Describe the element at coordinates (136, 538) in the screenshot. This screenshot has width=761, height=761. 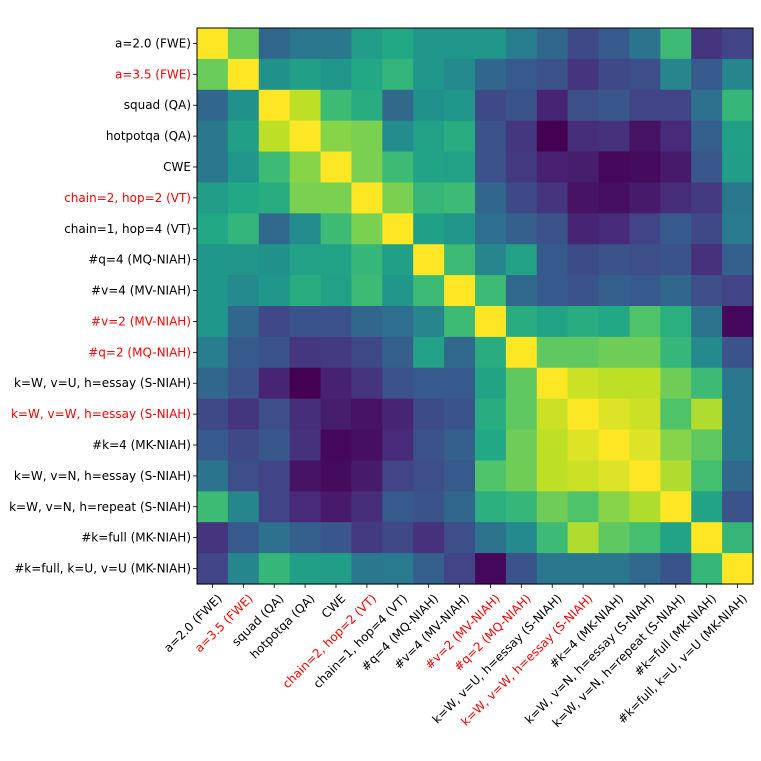
I see `y-tick-label: #k=full (MK-NIAH)` at that location.